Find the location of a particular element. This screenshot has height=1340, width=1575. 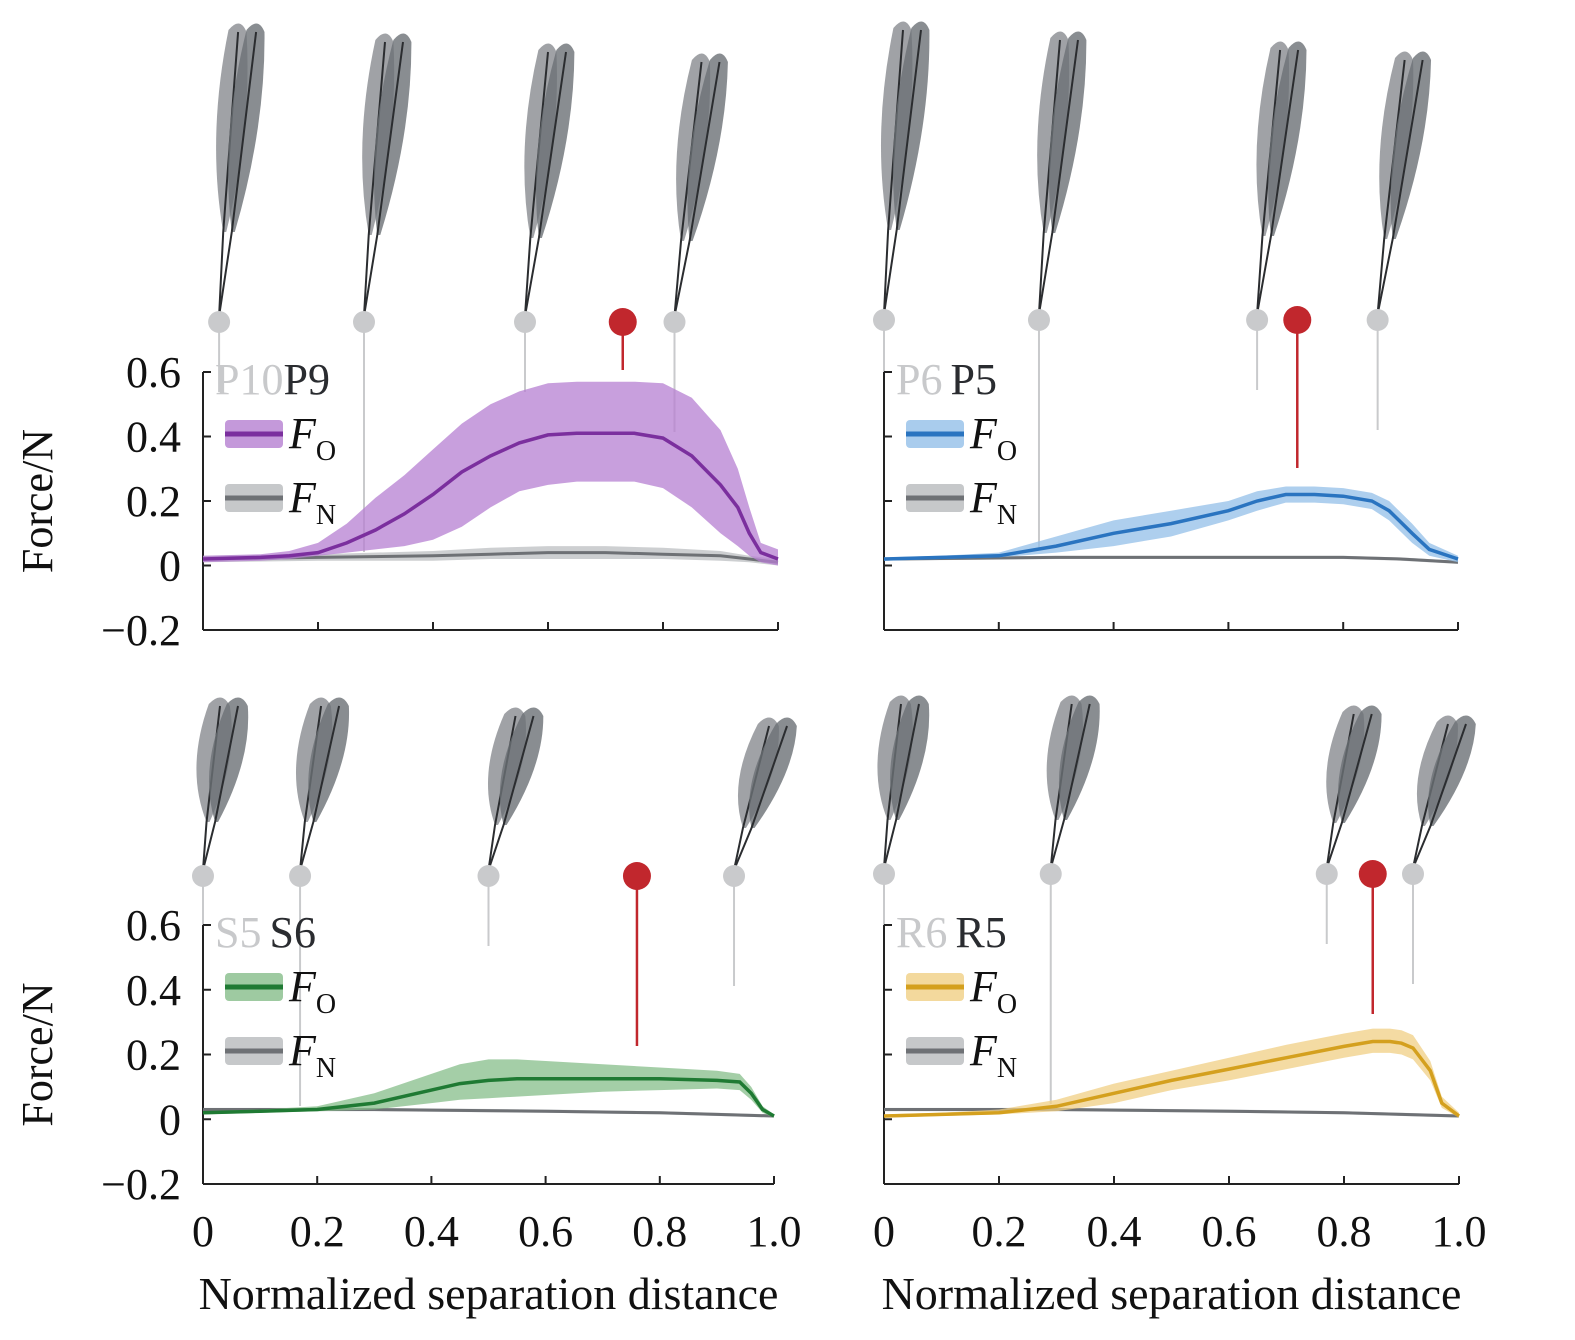

panel-label-dark: R5 is located at coordinates (980, 932).